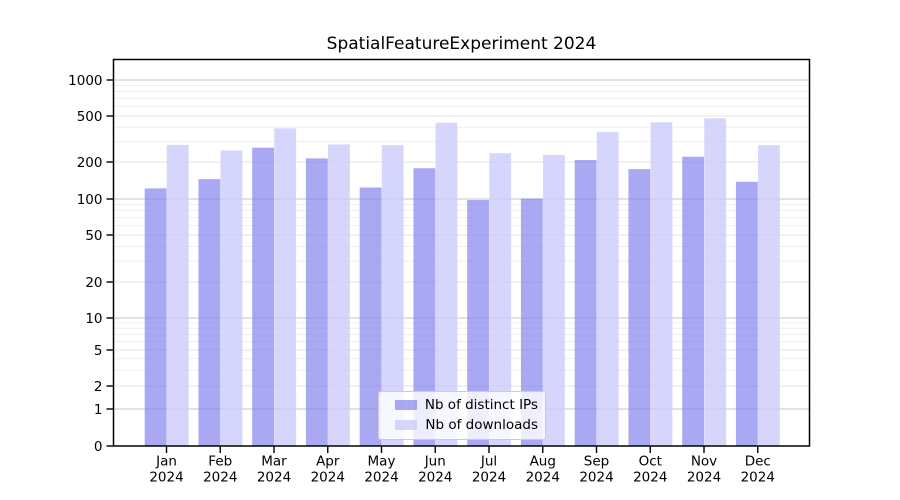  Describe the element at coordinates (596, 470) in the screenshot. I see `x-tick-label-sep: Sep 2024` at that location.